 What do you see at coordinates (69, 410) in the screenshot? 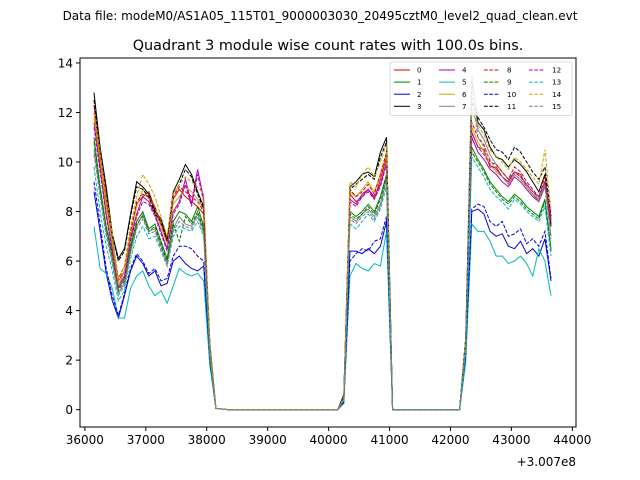
I see `y-tick-label: 0` at bounding box center [69, 410].